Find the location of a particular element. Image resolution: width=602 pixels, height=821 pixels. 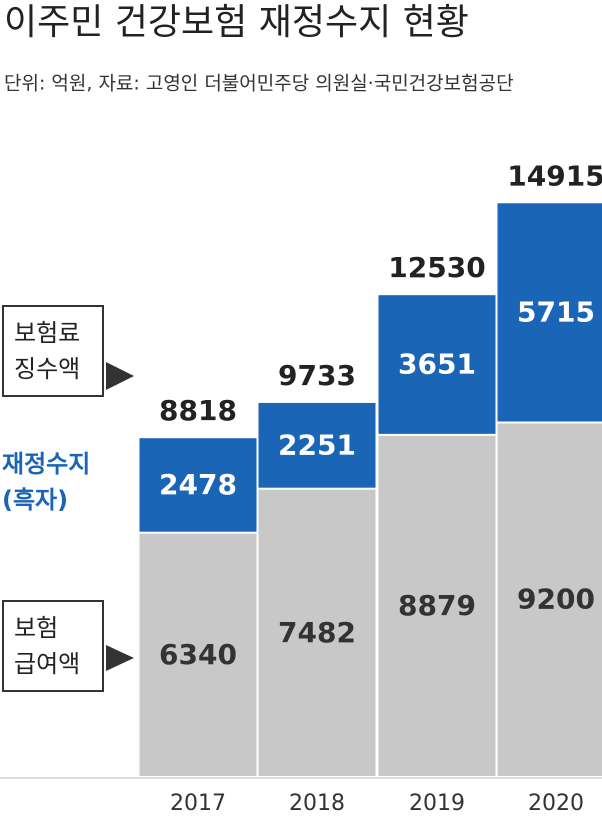

value-label: 3651 is located at coordinates (437, 364).